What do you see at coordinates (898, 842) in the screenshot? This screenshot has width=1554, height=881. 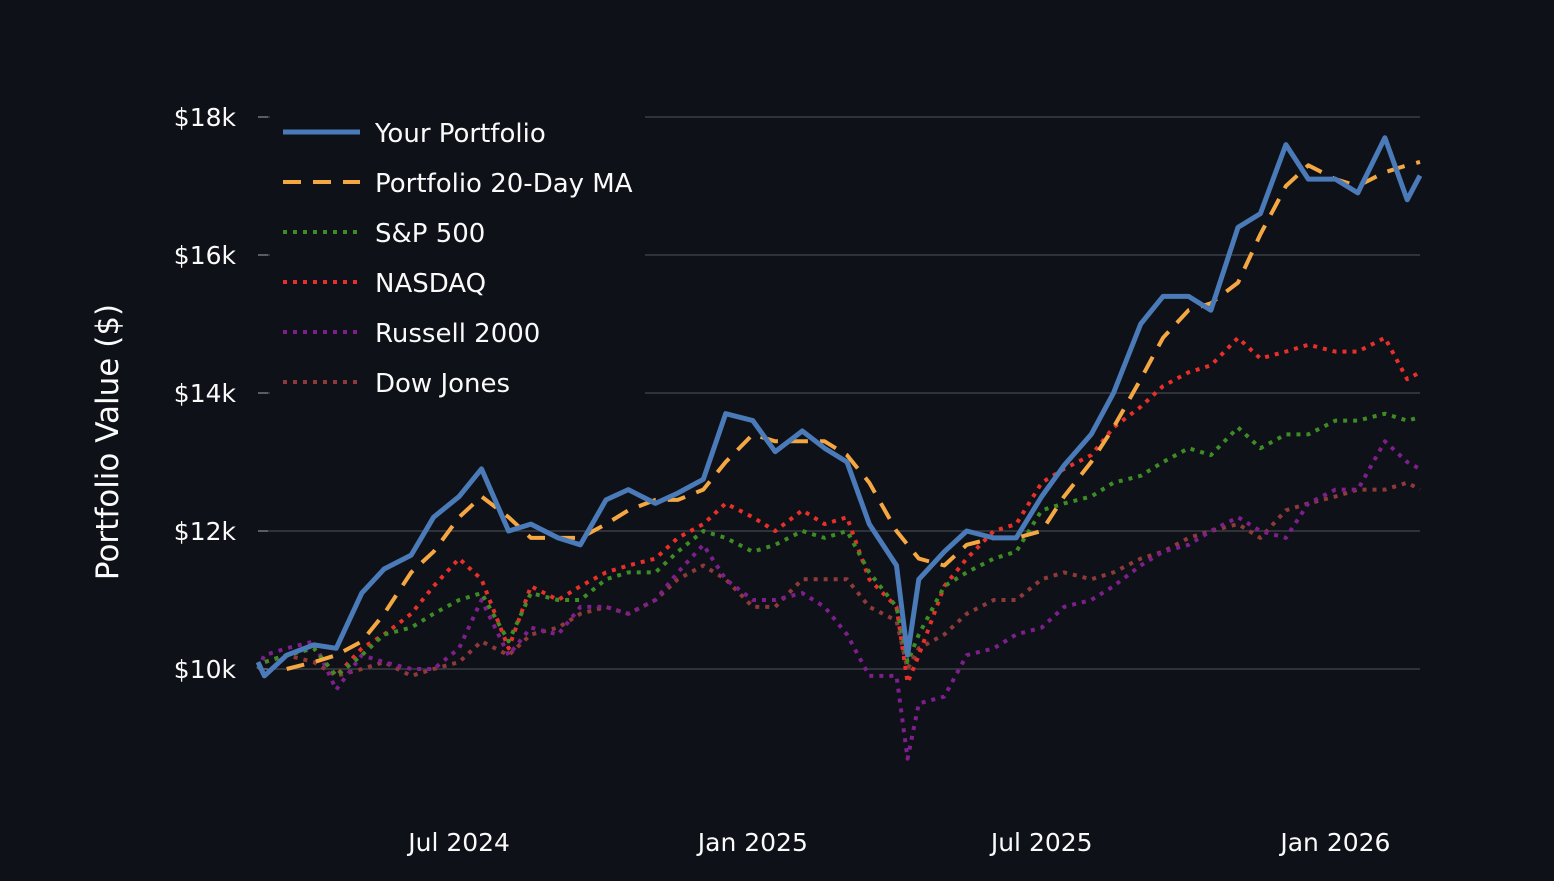 I see `x-axis: Jul 2024 Jan 2025 Jul 2025 Jan 2026` at bounding box center [898, 842].